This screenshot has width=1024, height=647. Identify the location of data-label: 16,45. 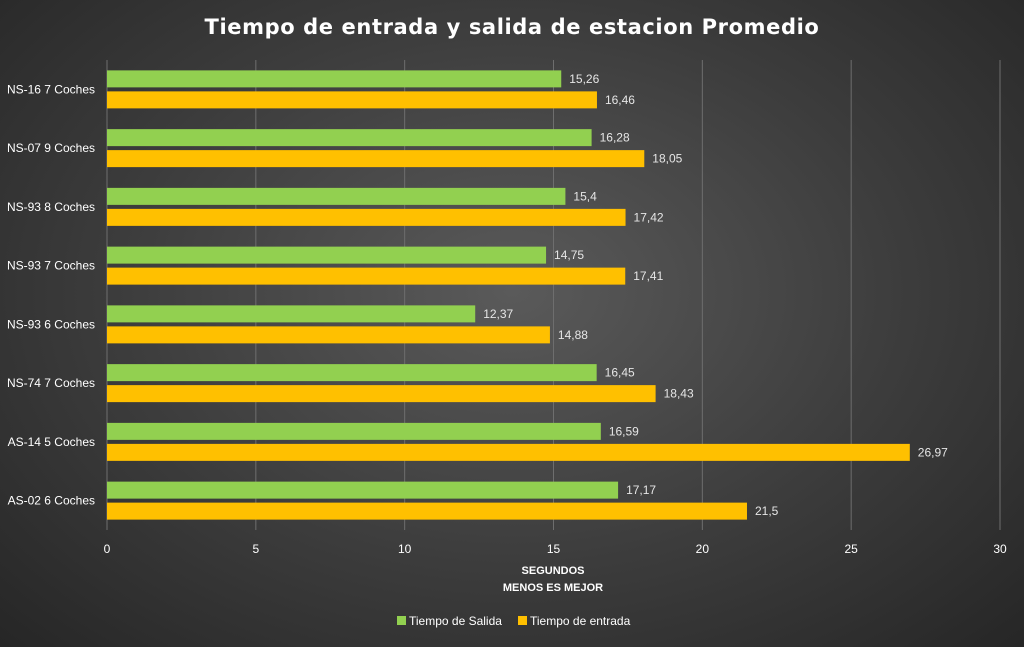
(620, 373).